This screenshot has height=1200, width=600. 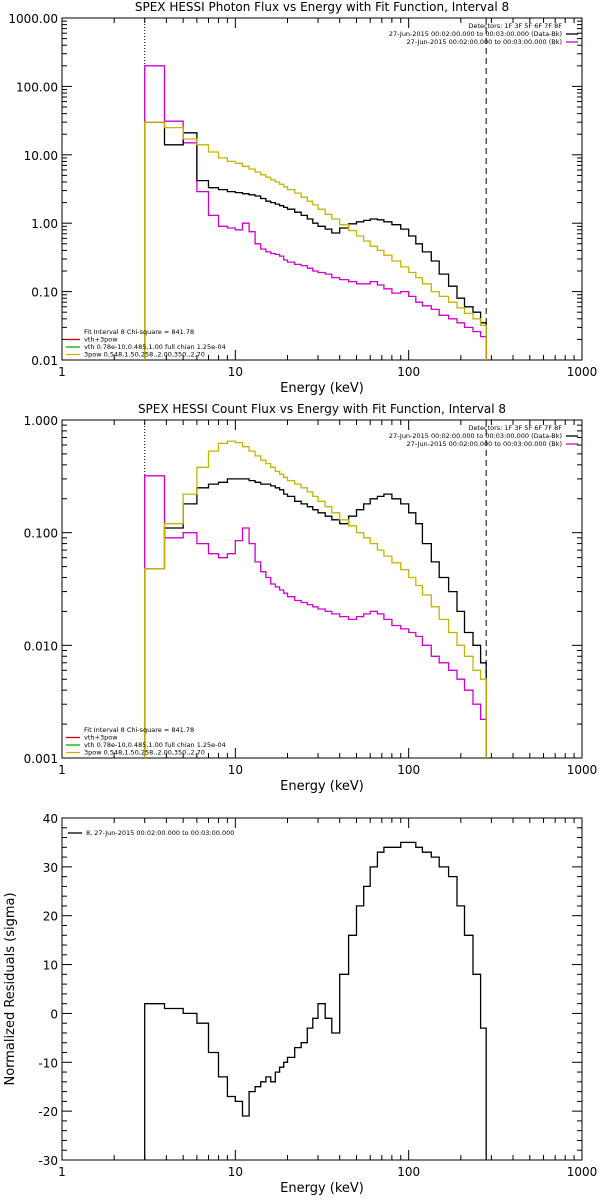 What do you see at coordinates (41, 759) in the screenshot?
I see `y-tick-label: 0.001` at bounding box center [41, 759].